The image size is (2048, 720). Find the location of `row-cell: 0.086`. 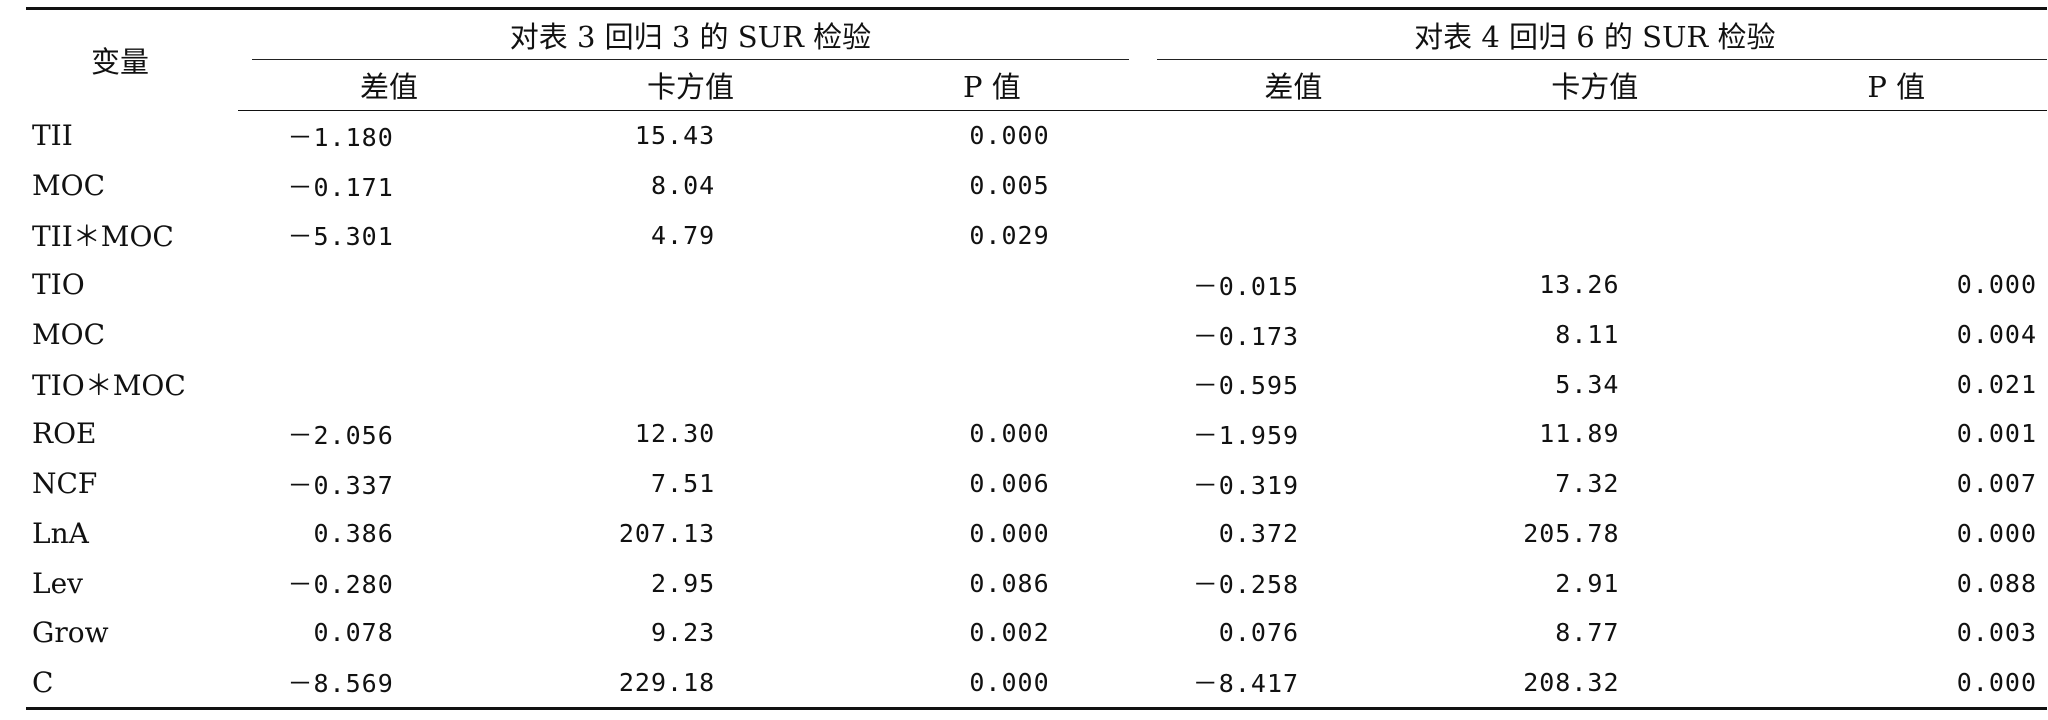

row-cell: 0.086 is located at coordinates (1009, 583).